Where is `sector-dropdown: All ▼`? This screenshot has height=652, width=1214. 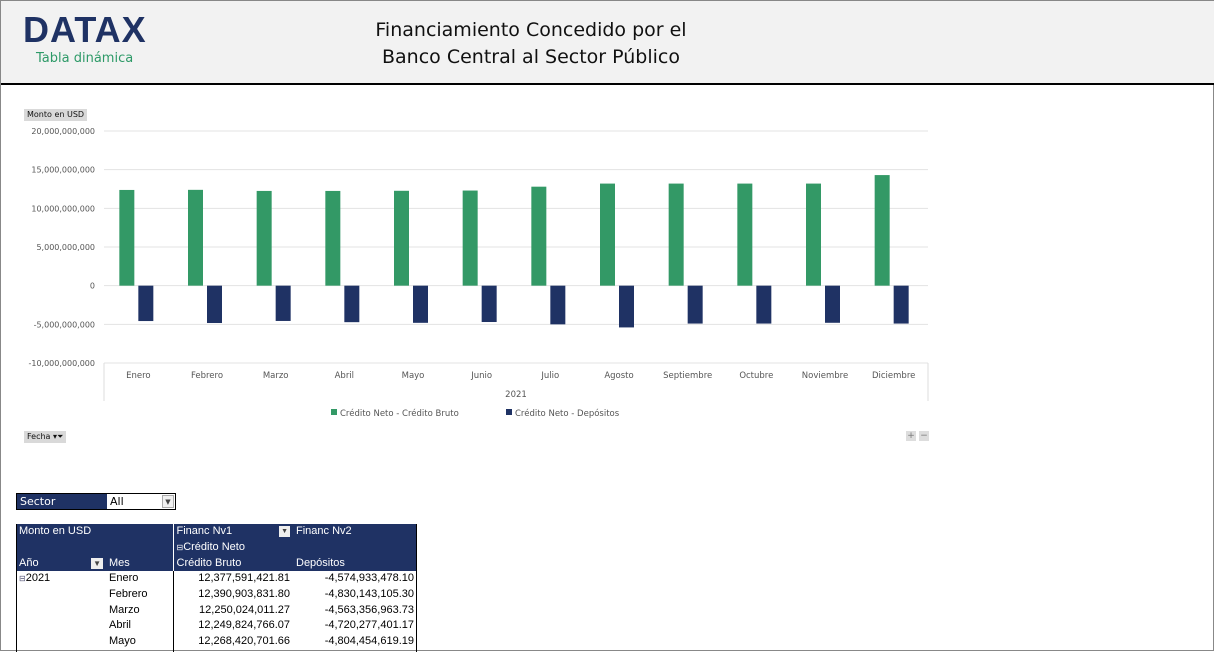 sector-dropdown: All ▼ is located at coordinates (141, 501).